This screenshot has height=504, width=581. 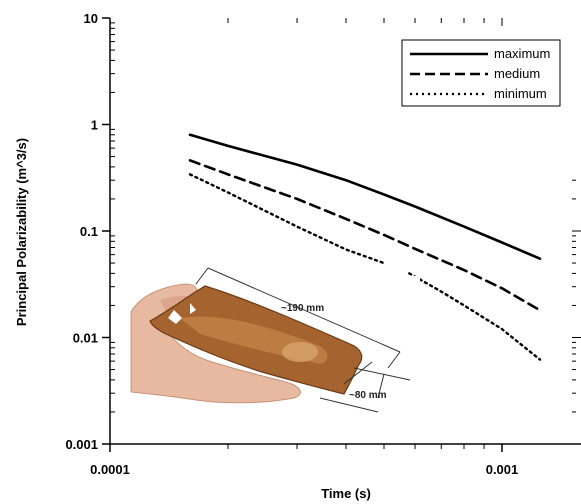 What do you see at coordinates (21, 232) in the screenshot?
I see `y-axis-title: Principal Polarizability (m^3/s)` at bounding box center [21, 232].